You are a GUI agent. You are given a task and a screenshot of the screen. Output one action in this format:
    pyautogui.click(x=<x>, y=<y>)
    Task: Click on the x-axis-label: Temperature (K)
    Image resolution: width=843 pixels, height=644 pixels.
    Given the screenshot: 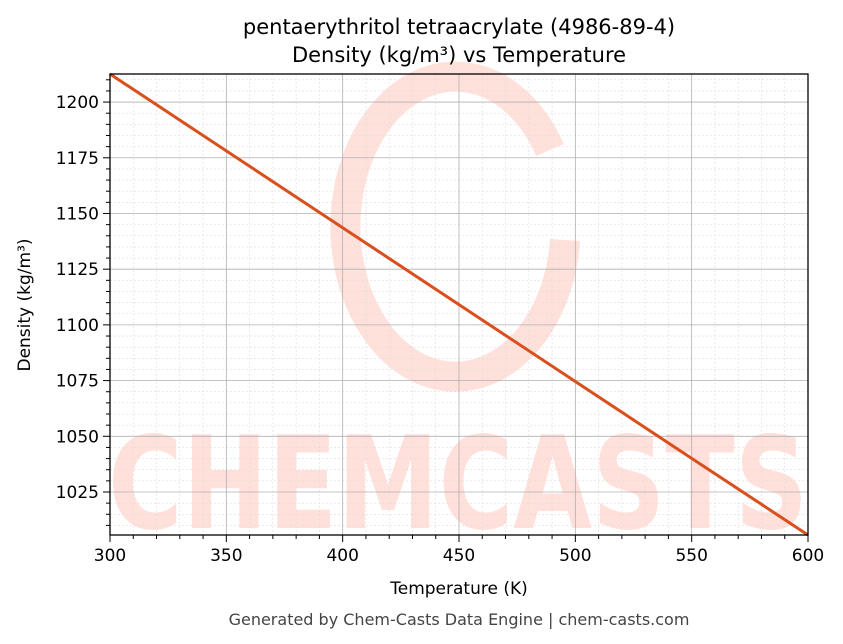 What is the action you would take?
    pyautogui.click(x=458, y=589)
    